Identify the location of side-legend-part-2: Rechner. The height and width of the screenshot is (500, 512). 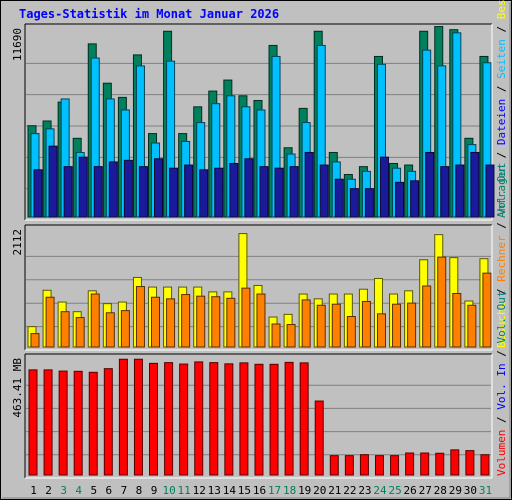
(501, 258).